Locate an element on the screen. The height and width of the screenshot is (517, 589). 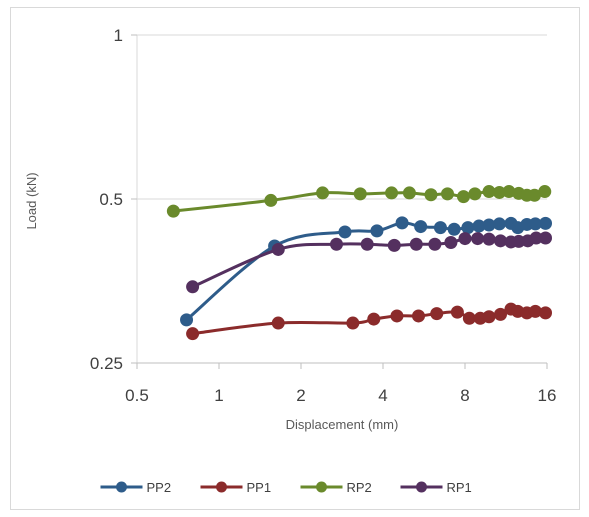
y-tick-label: 1 is located at coordinates (118, 35).